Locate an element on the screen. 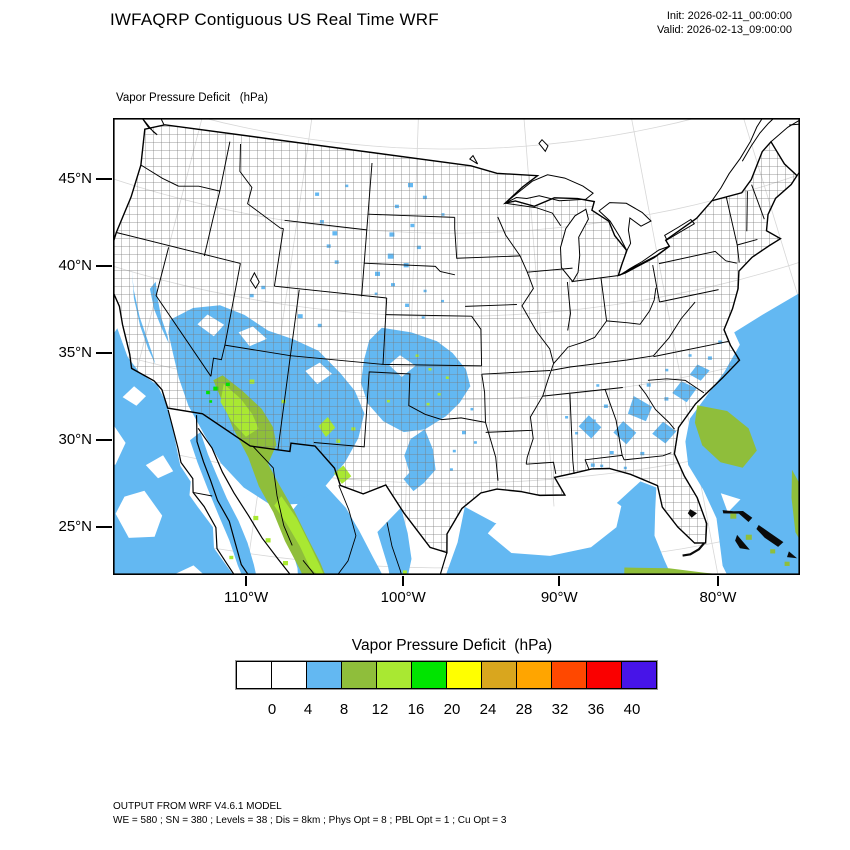 This screenshot has height=850, width=850. lat-tick-label: 25°N is located at coordinates (75, 527).